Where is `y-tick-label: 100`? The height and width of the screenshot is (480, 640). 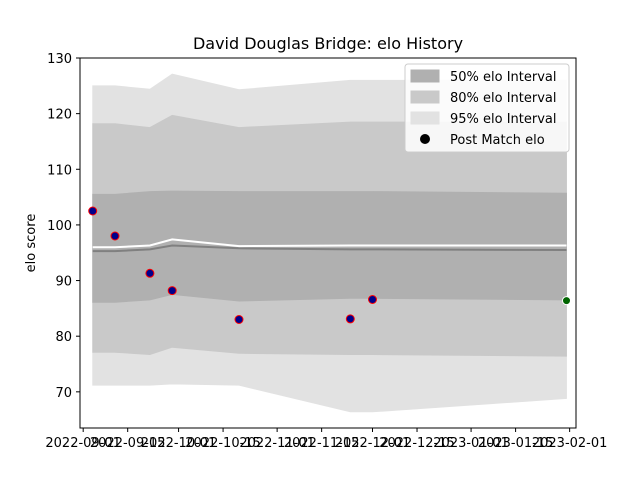 y-tick-label: 100 is located at coordinates (59, 226).